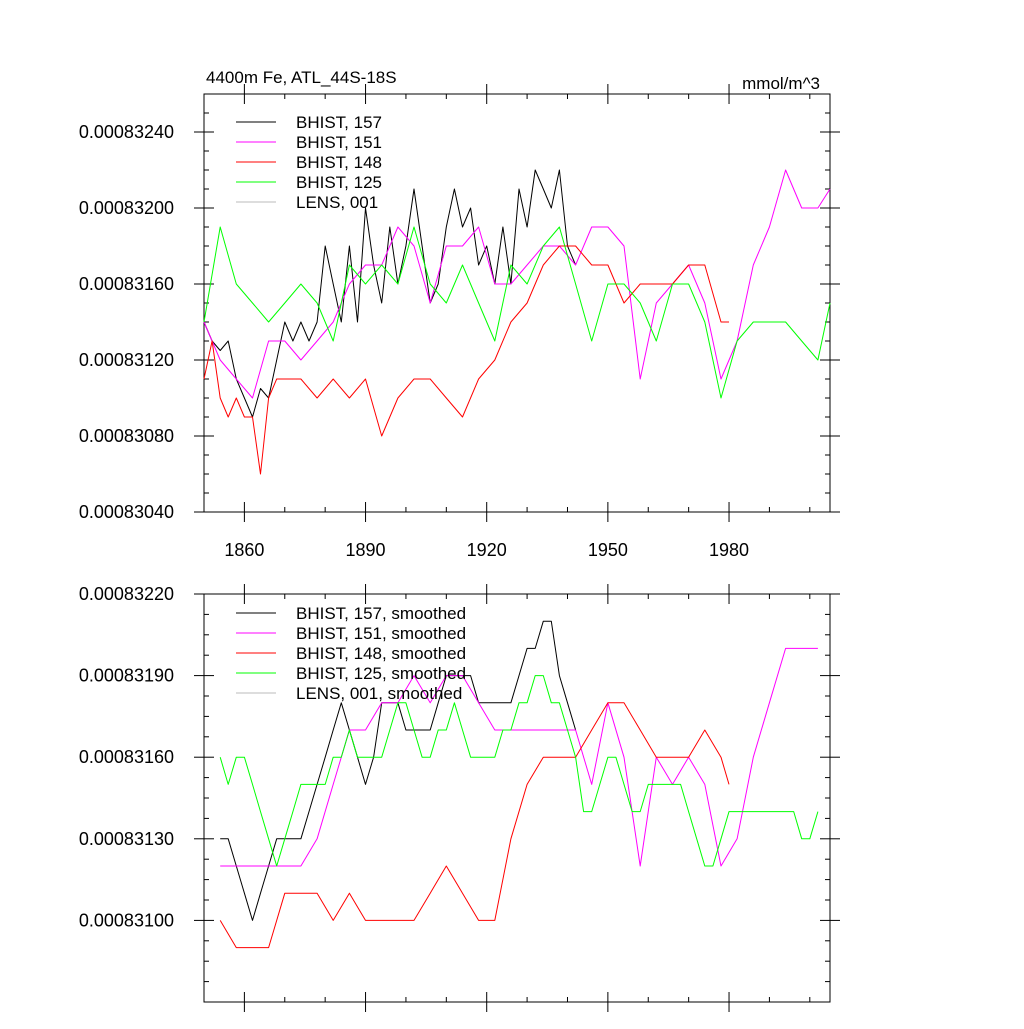 This screenshot has height=1029, width=1024. Describe the element at coordinates (381, 673) in the screenshot. I see `legend-label: BHIST, 125, smoothed` at that location.